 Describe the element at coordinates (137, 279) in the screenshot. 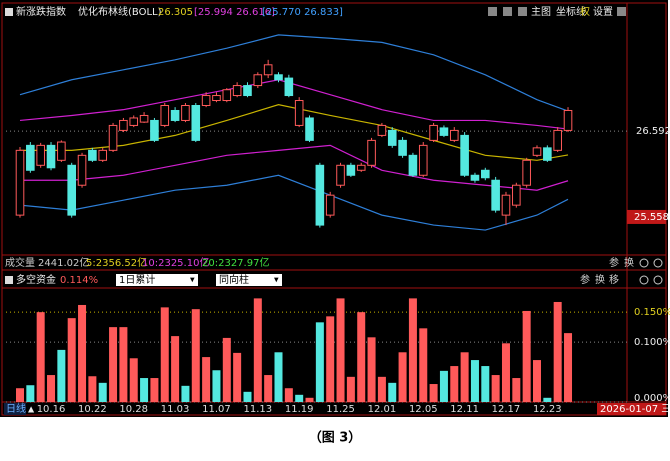

I see `period-select-text: 1日累计` at that location.